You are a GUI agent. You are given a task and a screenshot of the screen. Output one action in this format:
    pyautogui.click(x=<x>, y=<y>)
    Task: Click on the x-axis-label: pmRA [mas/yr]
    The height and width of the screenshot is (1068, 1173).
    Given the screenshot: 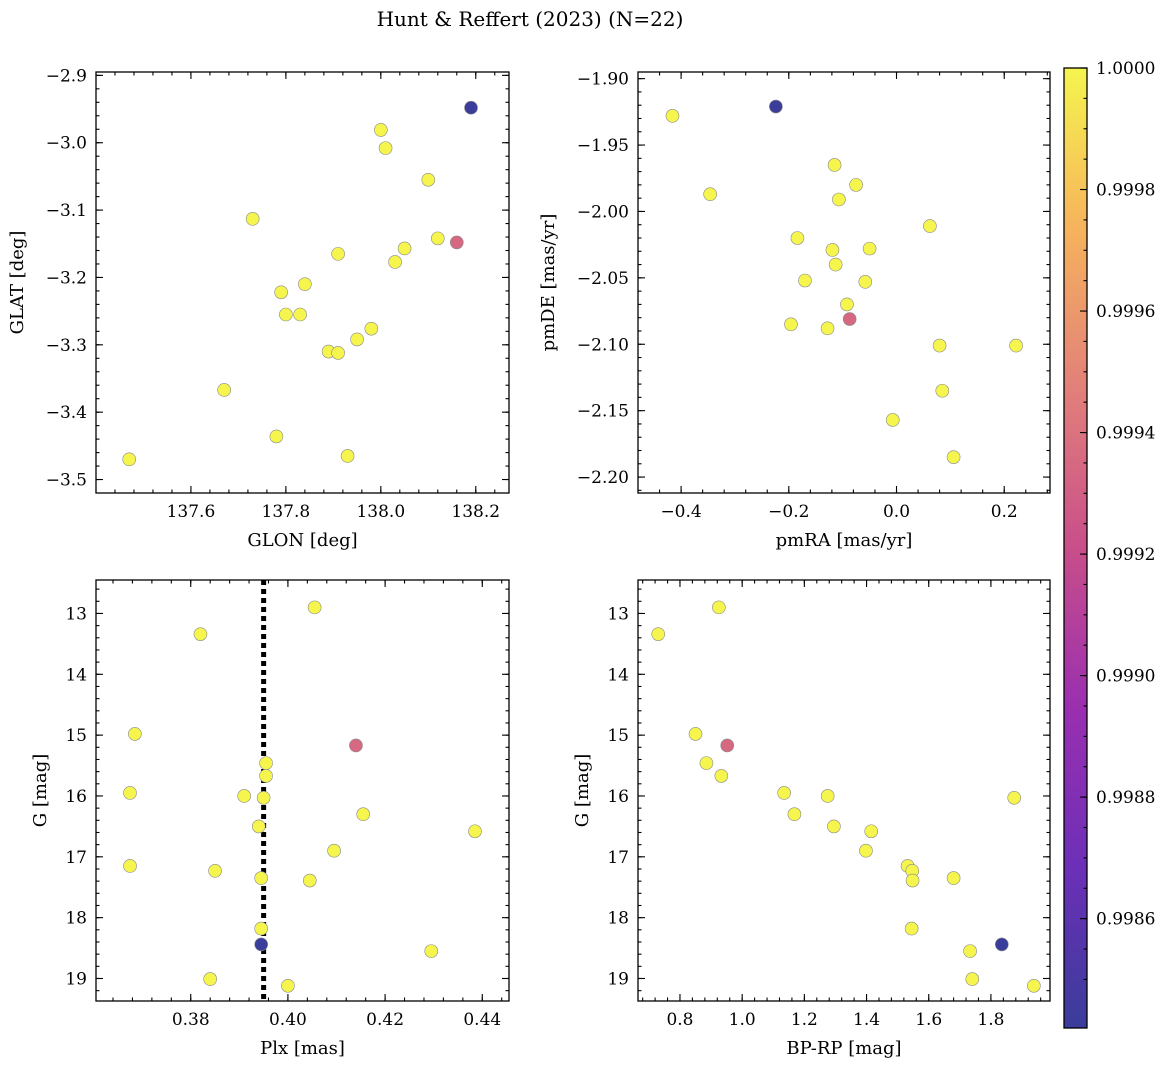 What is the action you would take?
    pyautogui.click(x=844, y=540)
    